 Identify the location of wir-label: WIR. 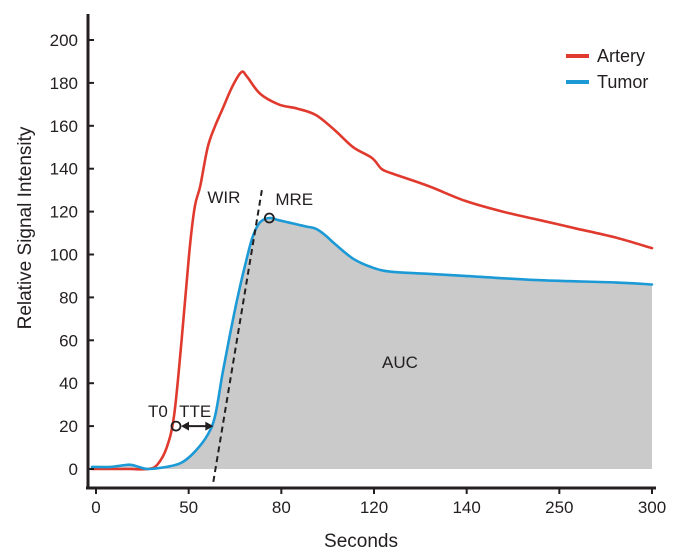
(223, 197).